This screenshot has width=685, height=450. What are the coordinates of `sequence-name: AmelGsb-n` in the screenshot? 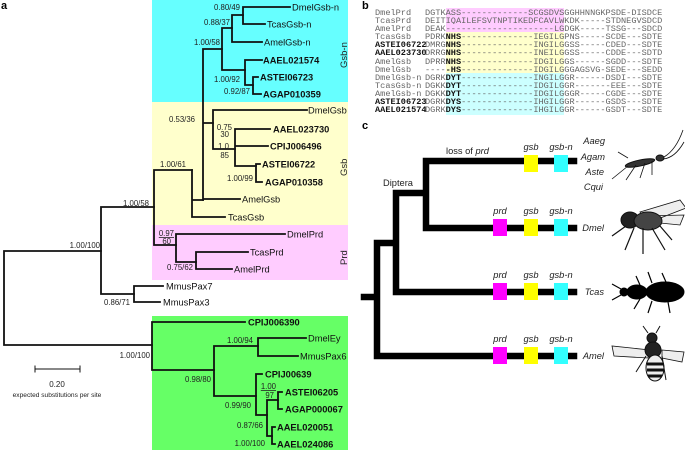 It's located at (398, 93).